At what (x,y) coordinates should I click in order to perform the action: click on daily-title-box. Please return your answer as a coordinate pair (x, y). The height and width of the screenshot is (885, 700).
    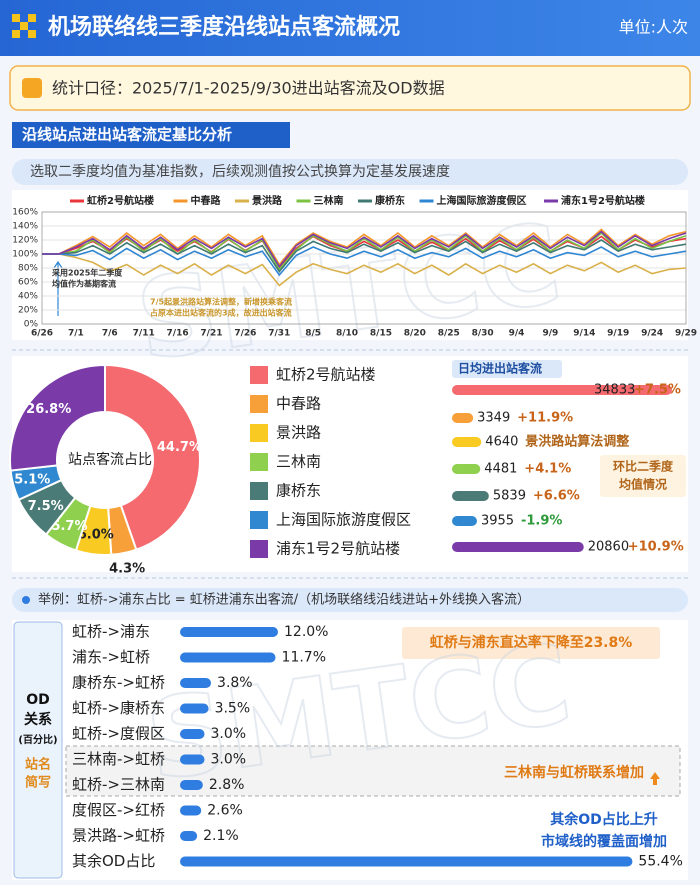
    Looking at the image, I should click on (507, 369).